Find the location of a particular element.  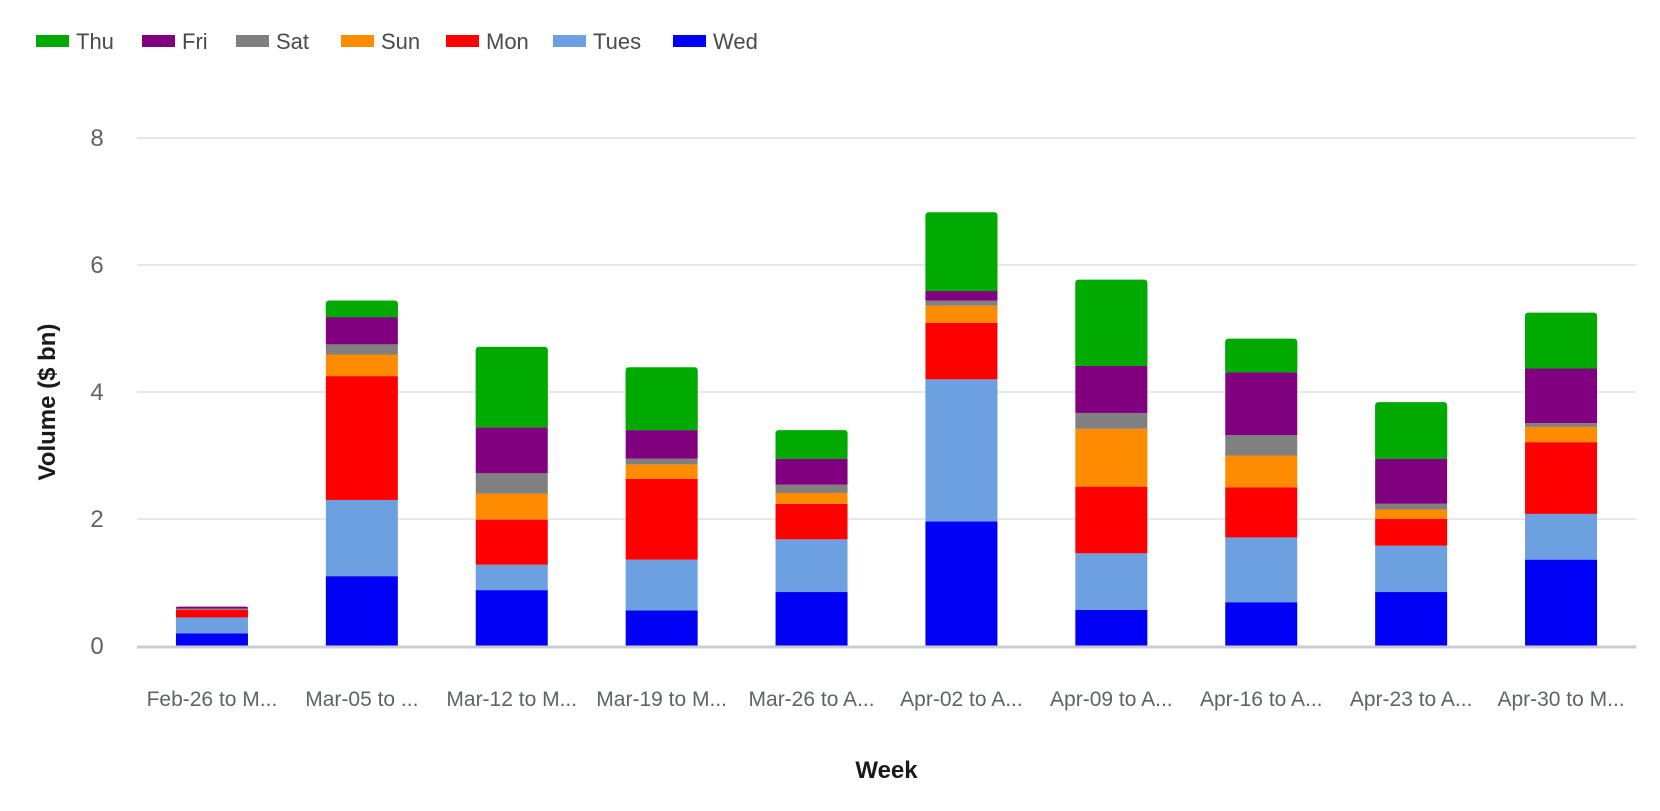

legend-item-sat: Sat is located at coordinates (272, 41).